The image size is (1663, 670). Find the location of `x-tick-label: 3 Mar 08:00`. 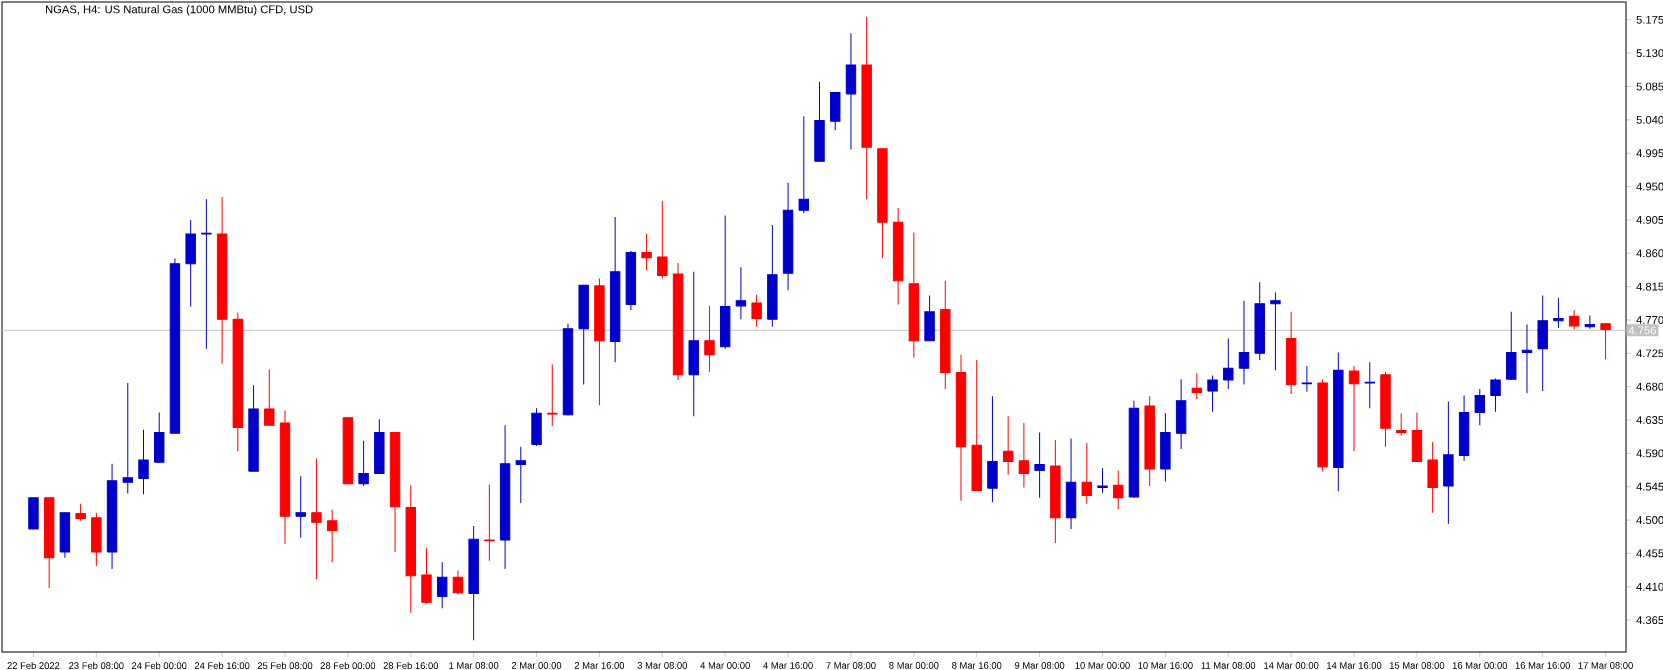

x-tick-label: 3 Mar 08:00 is located at coordinates (662, 665).